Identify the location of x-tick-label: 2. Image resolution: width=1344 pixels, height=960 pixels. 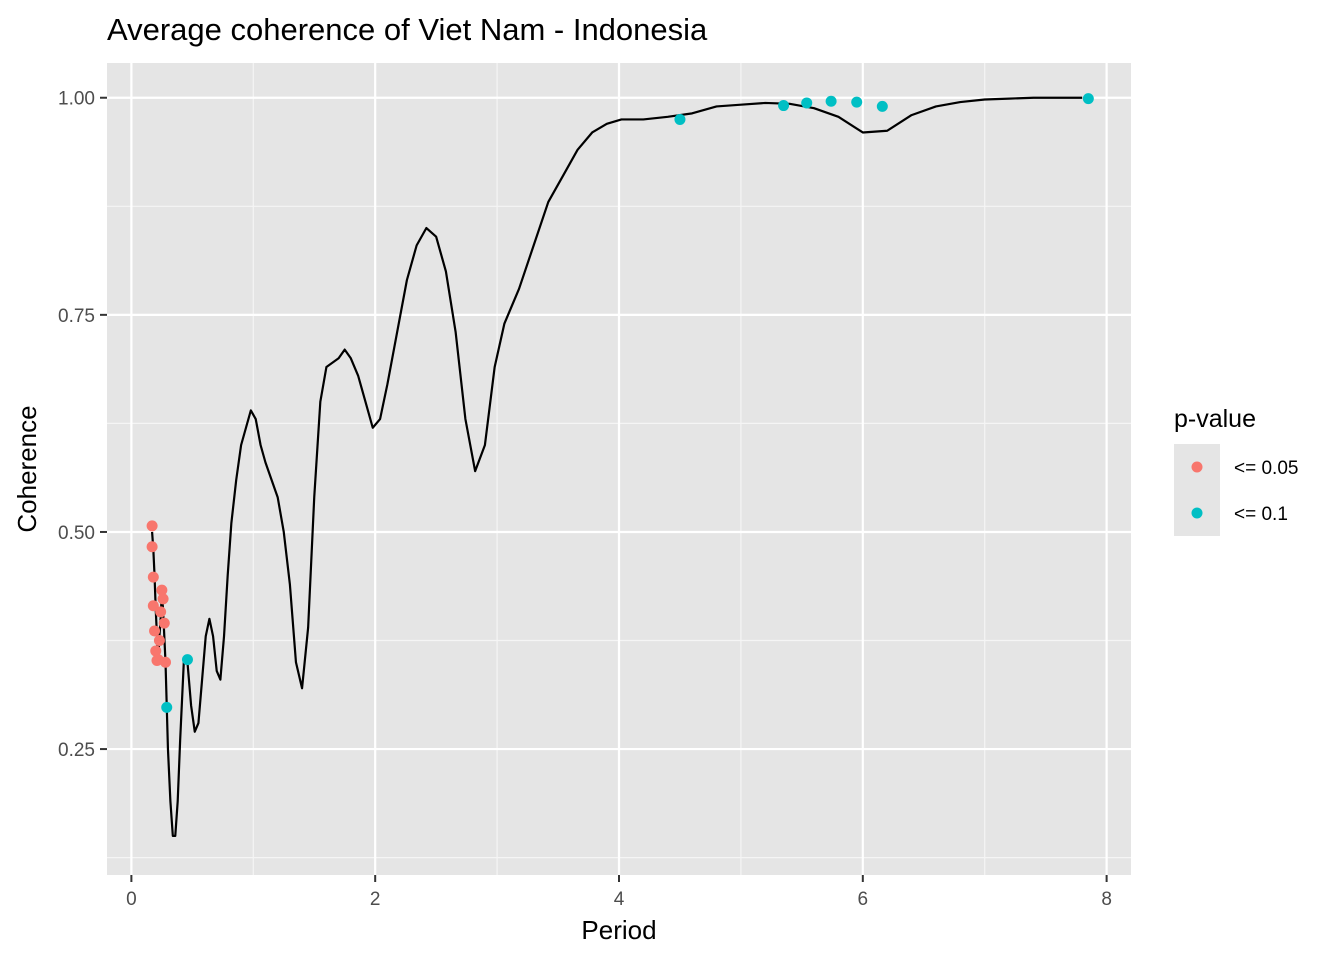
(375, 899).